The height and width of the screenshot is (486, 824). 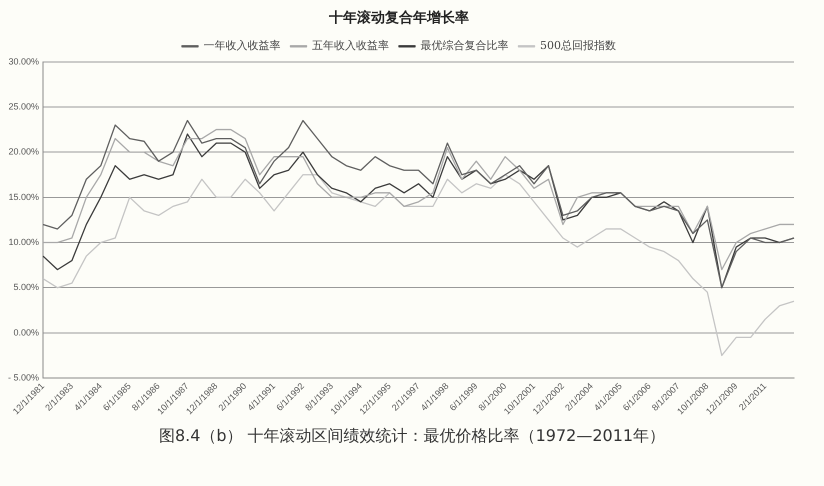 I want to click on legend-label: 五年收入收益率, so click(x=350, y=45).